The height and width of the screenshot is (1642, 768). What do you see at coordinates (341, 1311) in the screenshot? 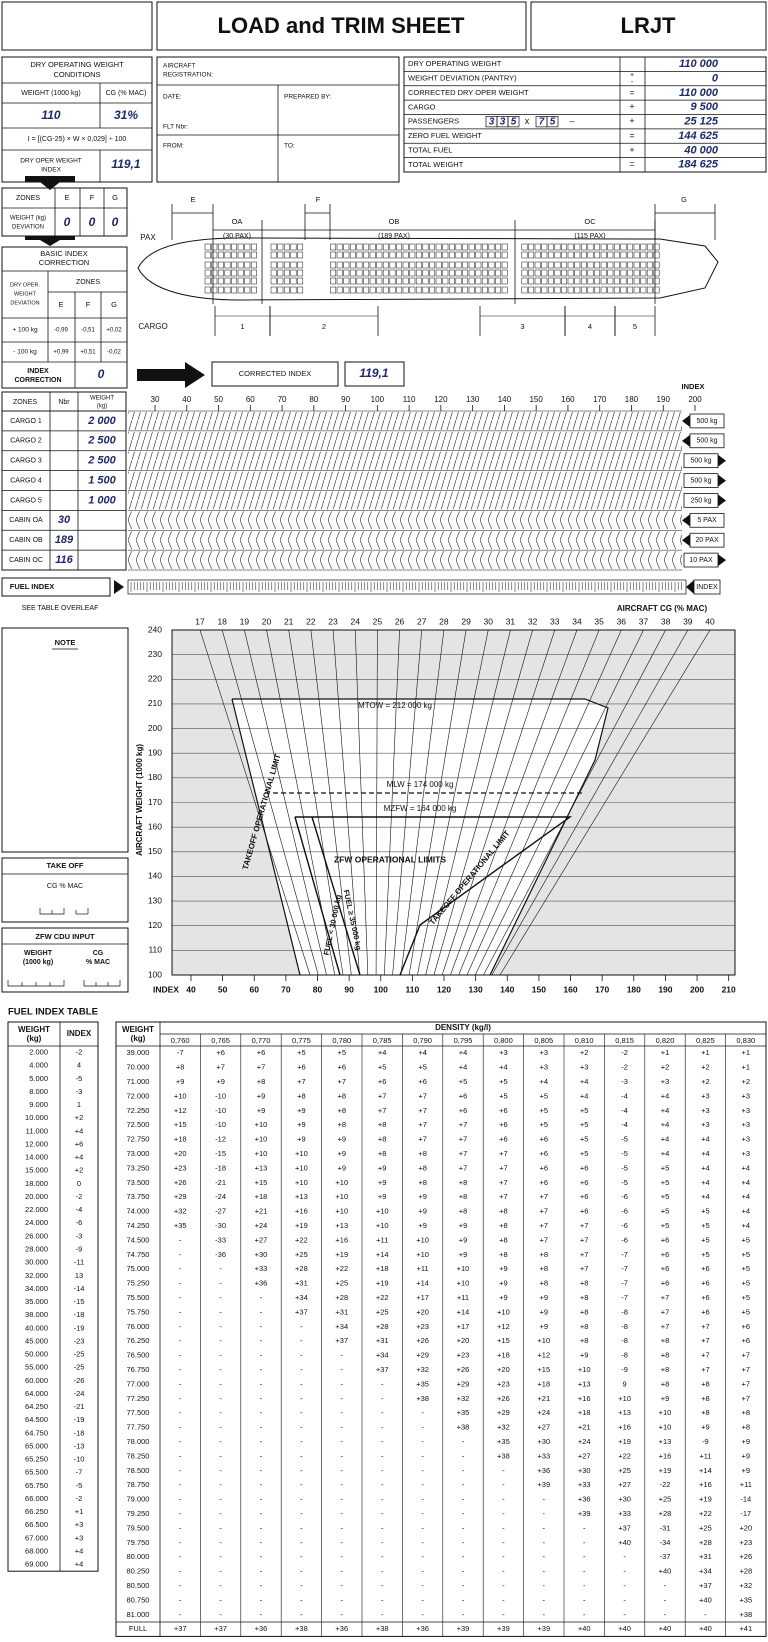
I see `label: +31` at bounding box center [341, 1311].